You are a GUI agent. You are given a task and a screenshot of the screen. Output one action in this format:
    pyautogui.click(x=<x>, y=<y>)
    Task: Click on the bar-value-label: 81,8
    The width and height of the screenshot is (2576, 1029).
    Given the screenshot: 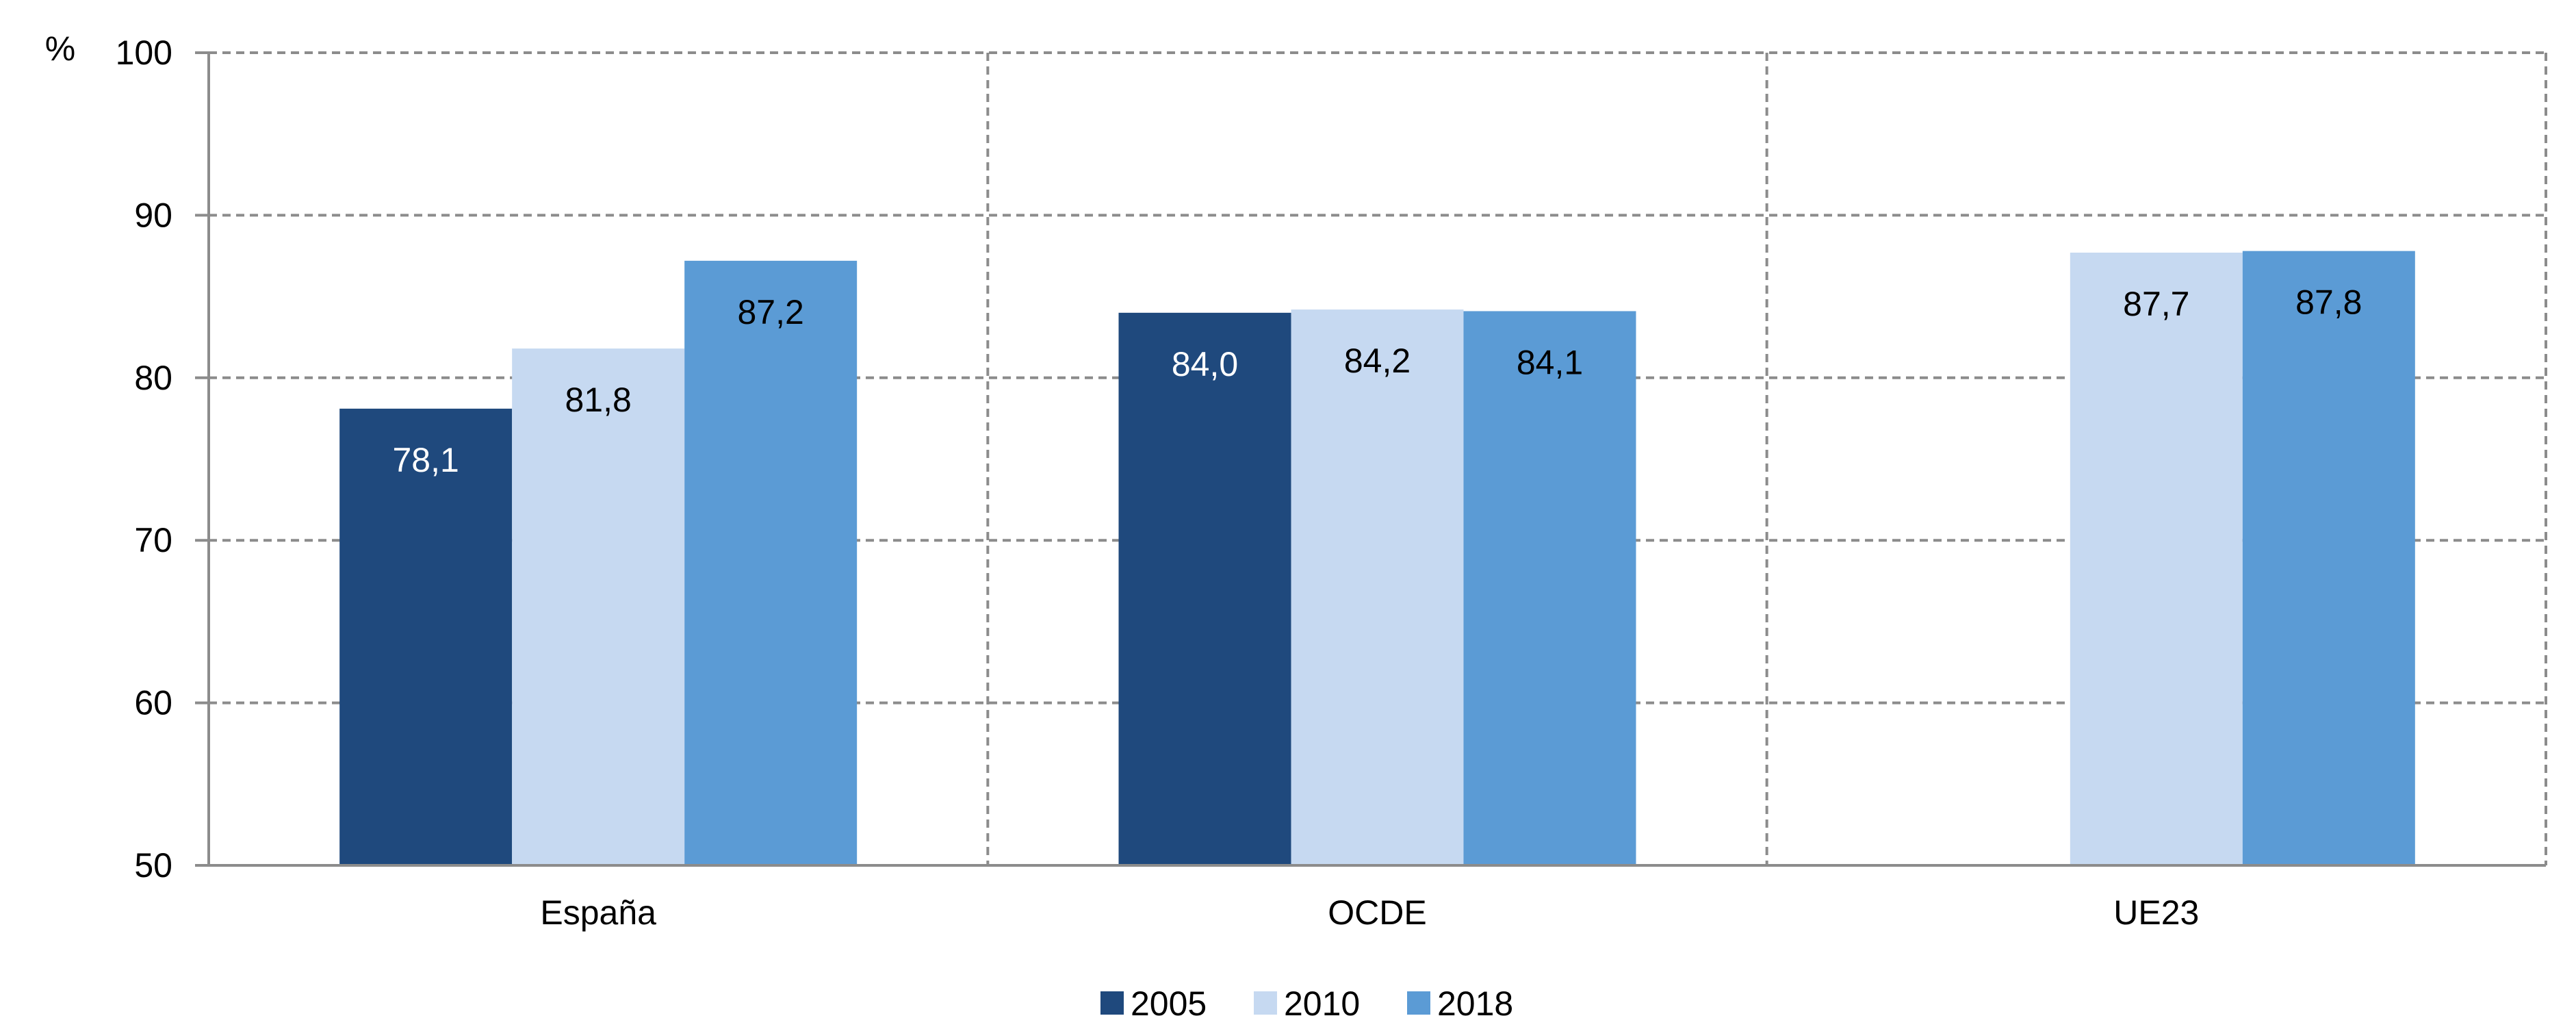 What is the action you would take?
    pyautogui.click(x=598, y=400)
    